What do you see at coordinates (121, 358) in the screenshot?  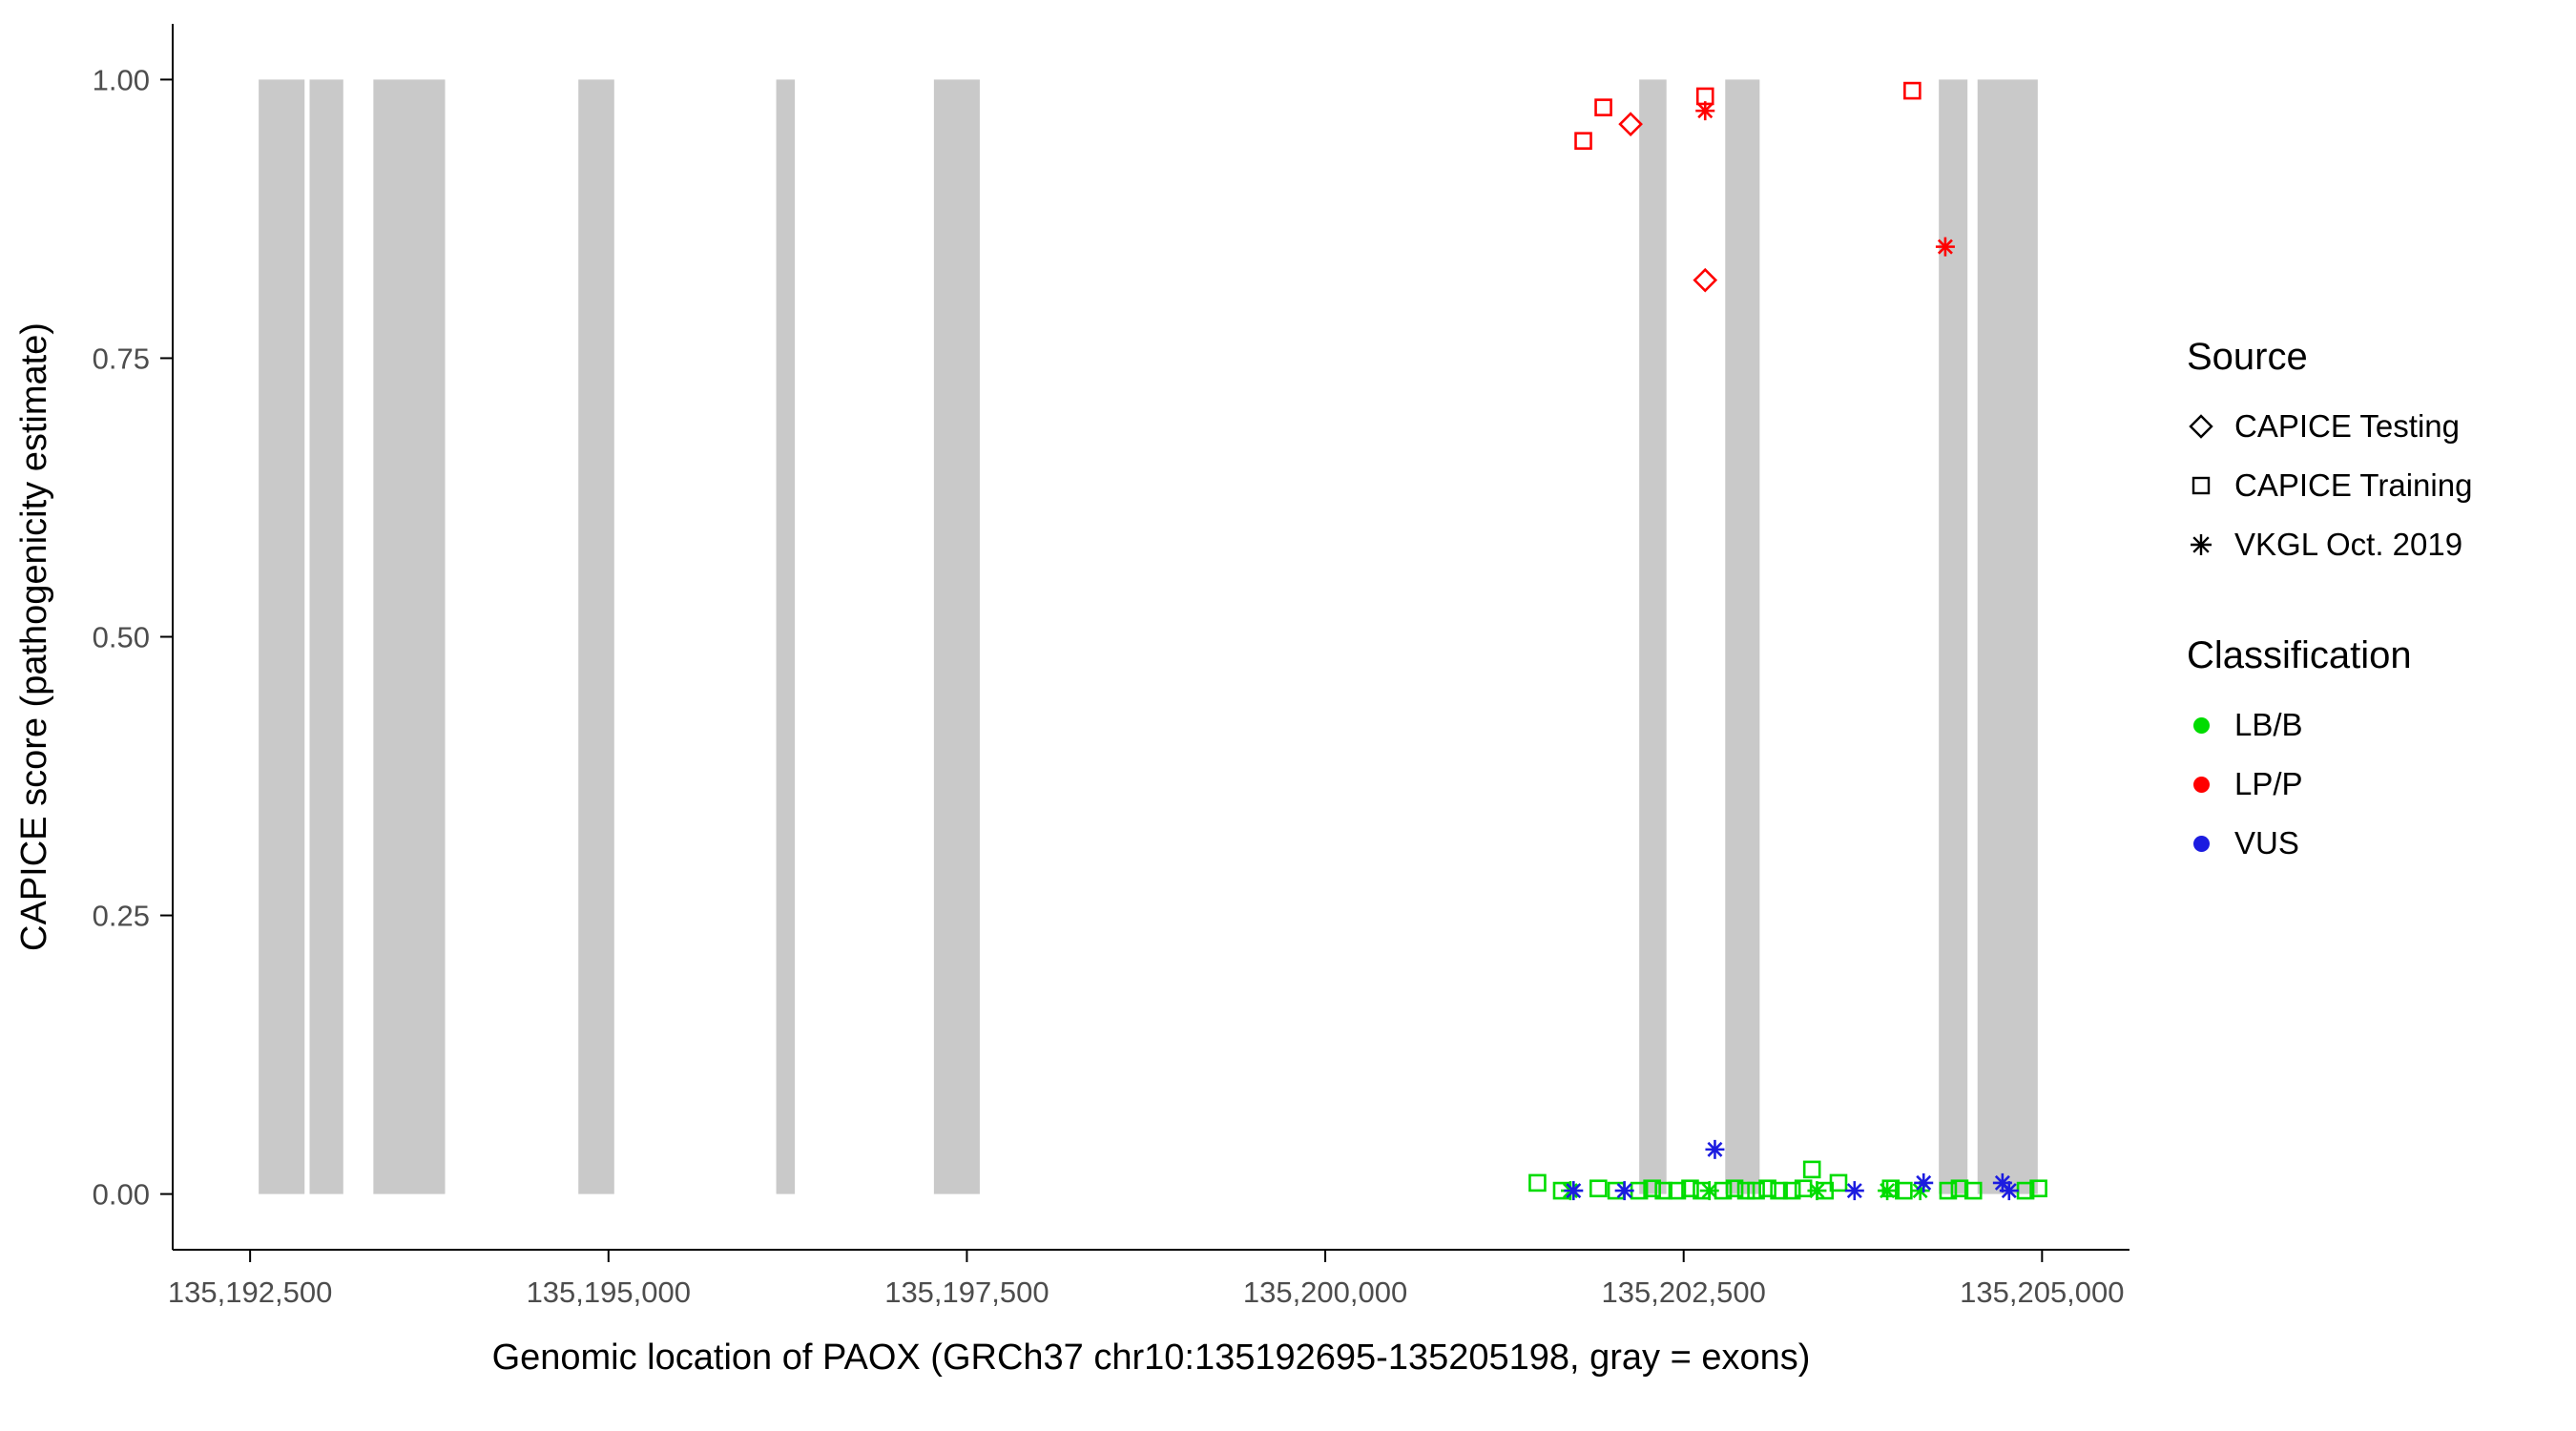 I see `y-tick-label: 0.75` at bounding box center [121, 358].